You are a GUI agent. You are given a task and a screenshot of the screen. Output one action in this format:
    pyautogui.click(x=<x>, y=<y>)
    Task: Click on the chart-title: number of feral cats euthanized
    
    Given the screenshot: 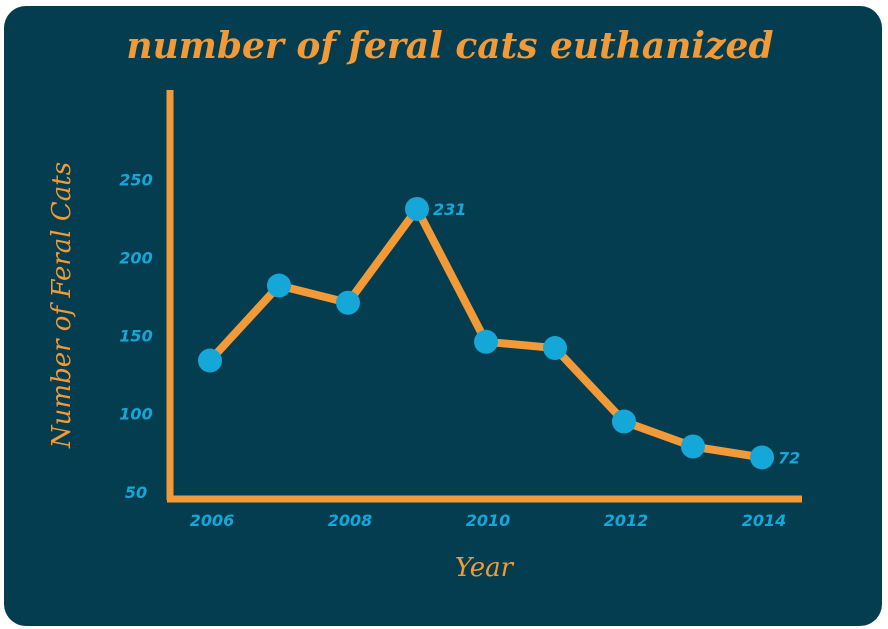 What is the action you would take?
    pyautogui.click(x=449, y=46)
    